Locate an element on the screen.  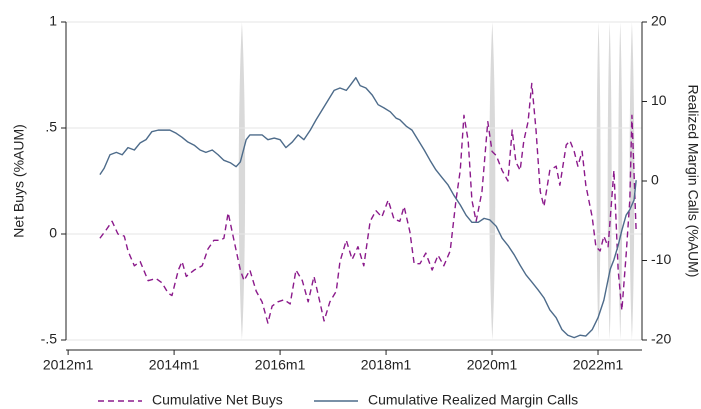
y2-axis-title: Realized Margin Calls (%AUM) is located at coordinates (693, 181).